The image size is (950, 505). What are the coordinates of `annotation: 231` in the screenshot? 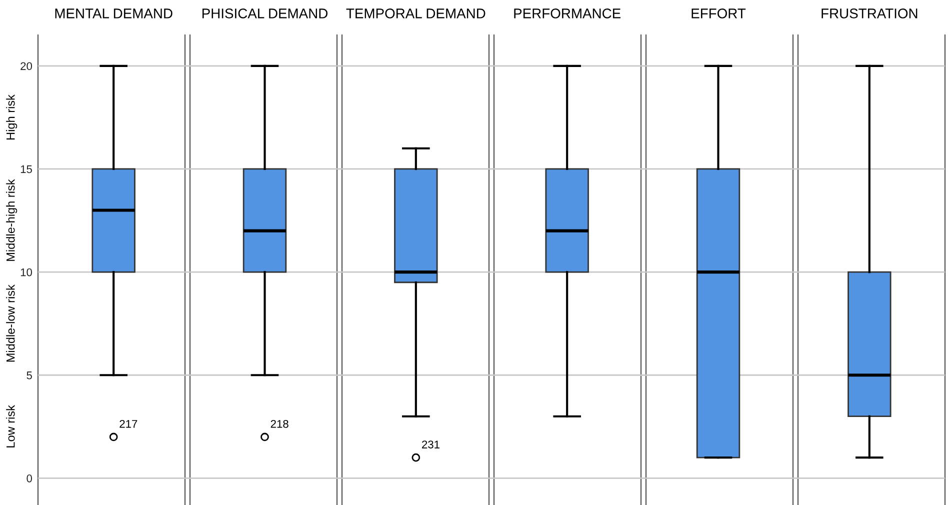 It's located at (431, 444).